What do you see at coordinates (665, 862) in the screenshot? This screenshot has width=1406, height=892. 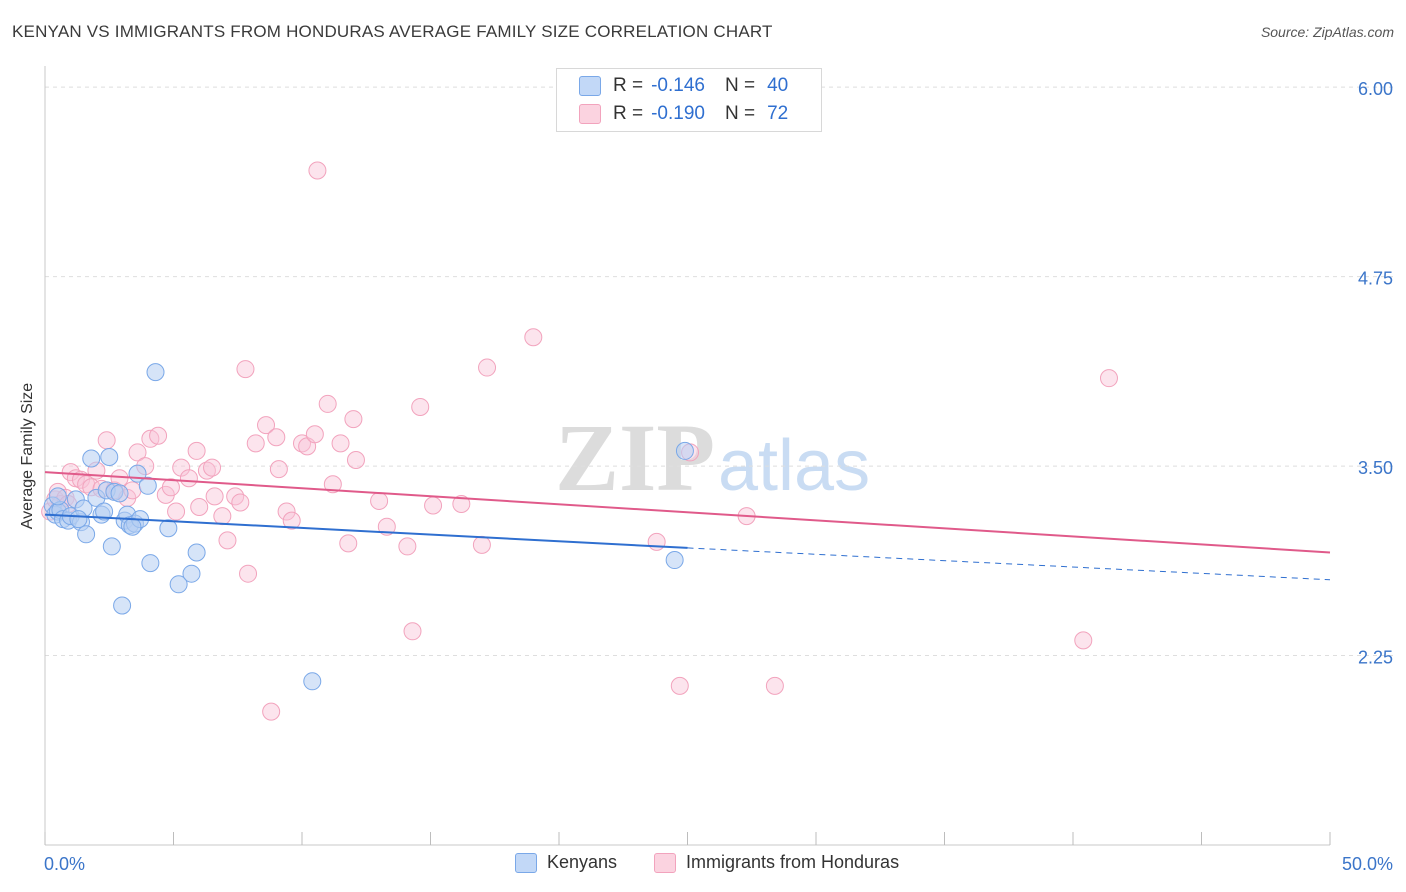 I see `honduras-legend-swatch` at bounding box center [665, 862].